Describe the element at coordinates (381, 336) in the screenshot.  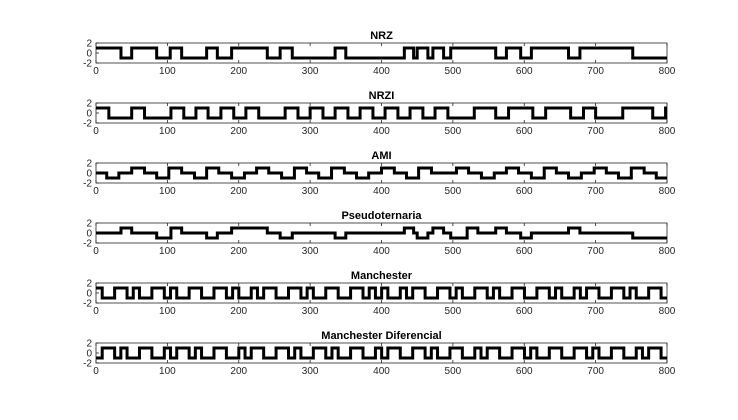
I see `subplot-title: Manchester Diferencial` at that location.